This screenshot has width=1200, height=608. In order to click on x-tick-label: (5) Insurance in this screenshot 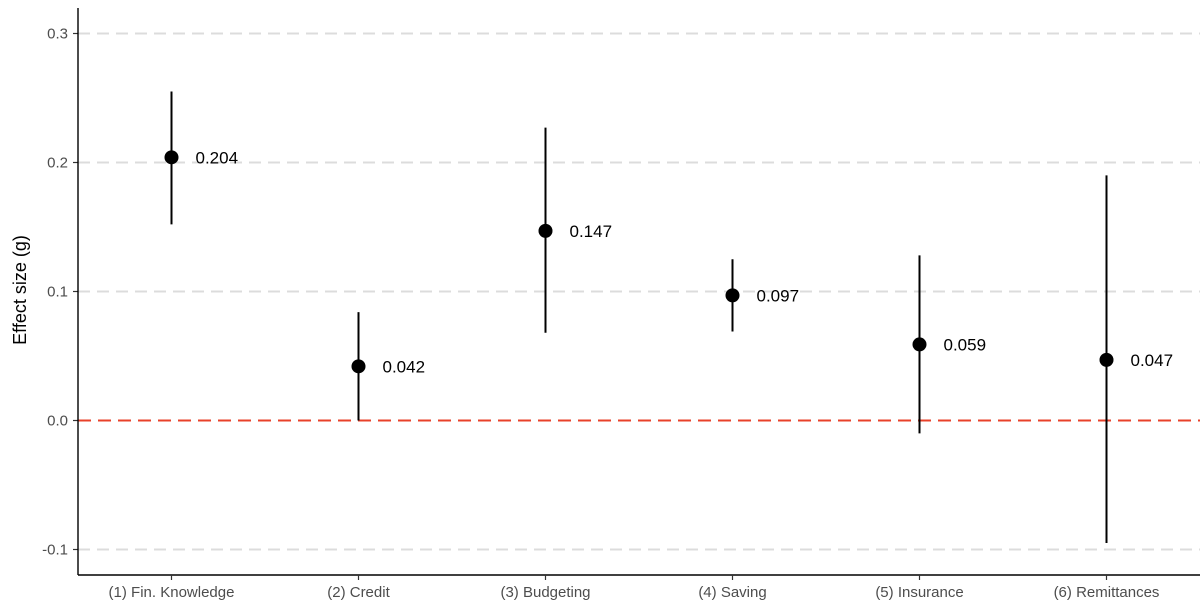, I will do `click(919, 592)`.